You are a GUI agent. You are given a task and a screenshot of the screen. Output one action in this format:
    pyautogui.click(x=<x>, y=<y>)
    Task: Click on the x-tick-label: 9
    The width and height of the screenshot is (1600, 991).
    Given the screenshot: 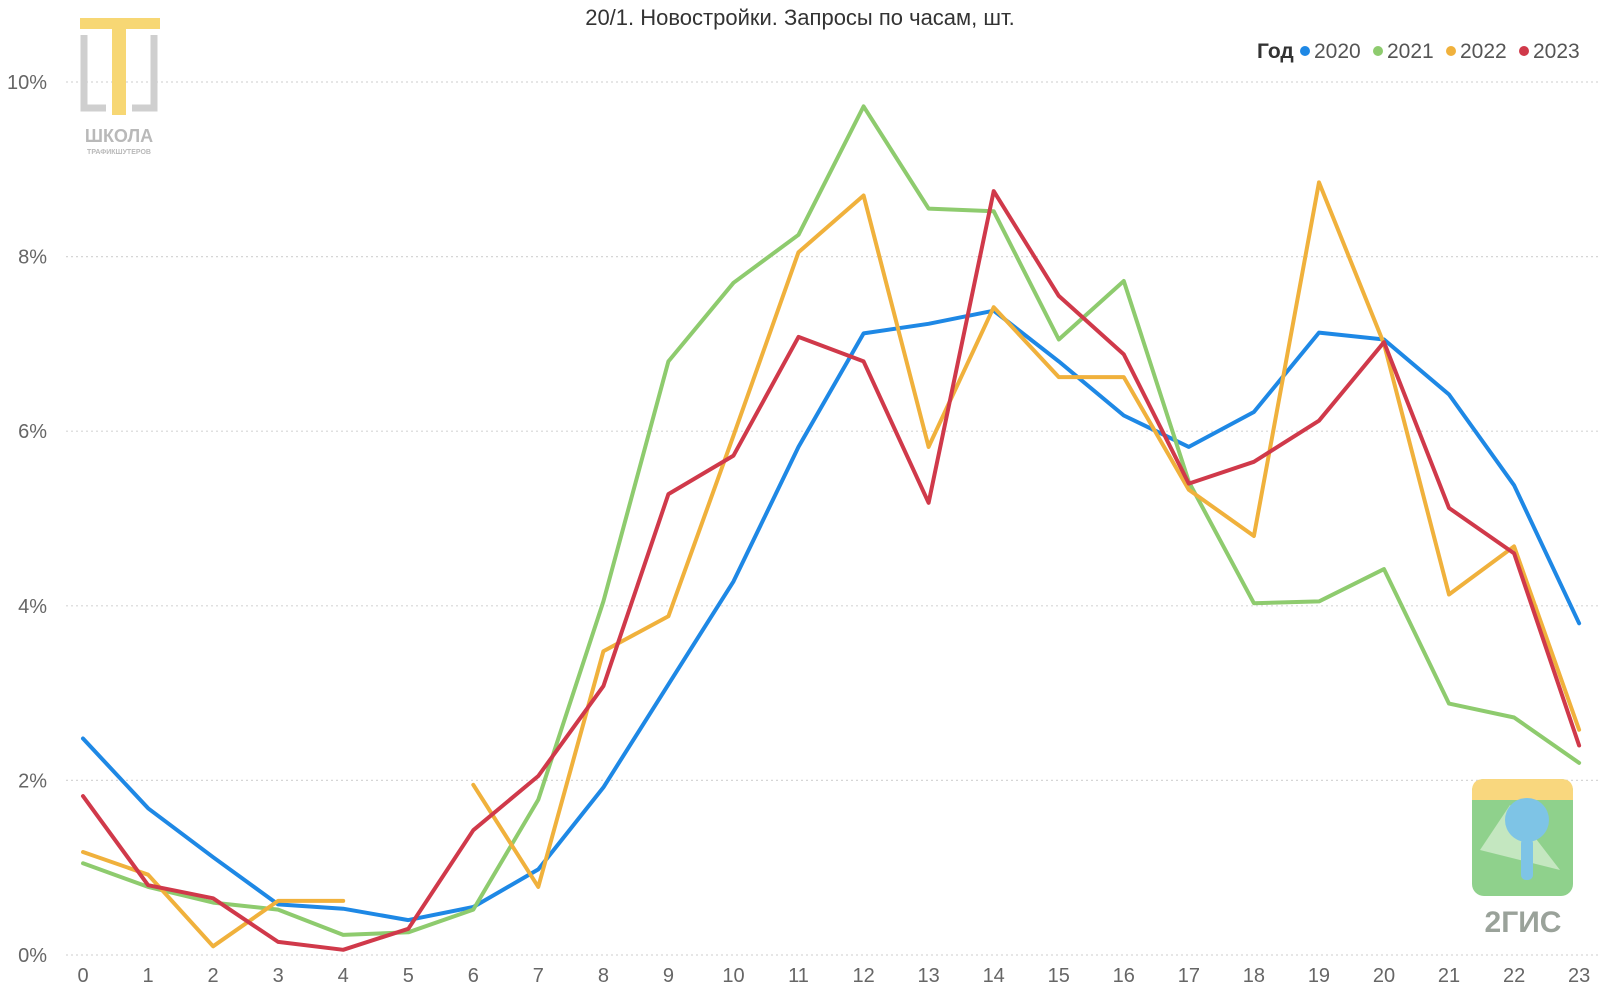 What is the action you would take?
    pyautogui.click(x=668, y=976)
    